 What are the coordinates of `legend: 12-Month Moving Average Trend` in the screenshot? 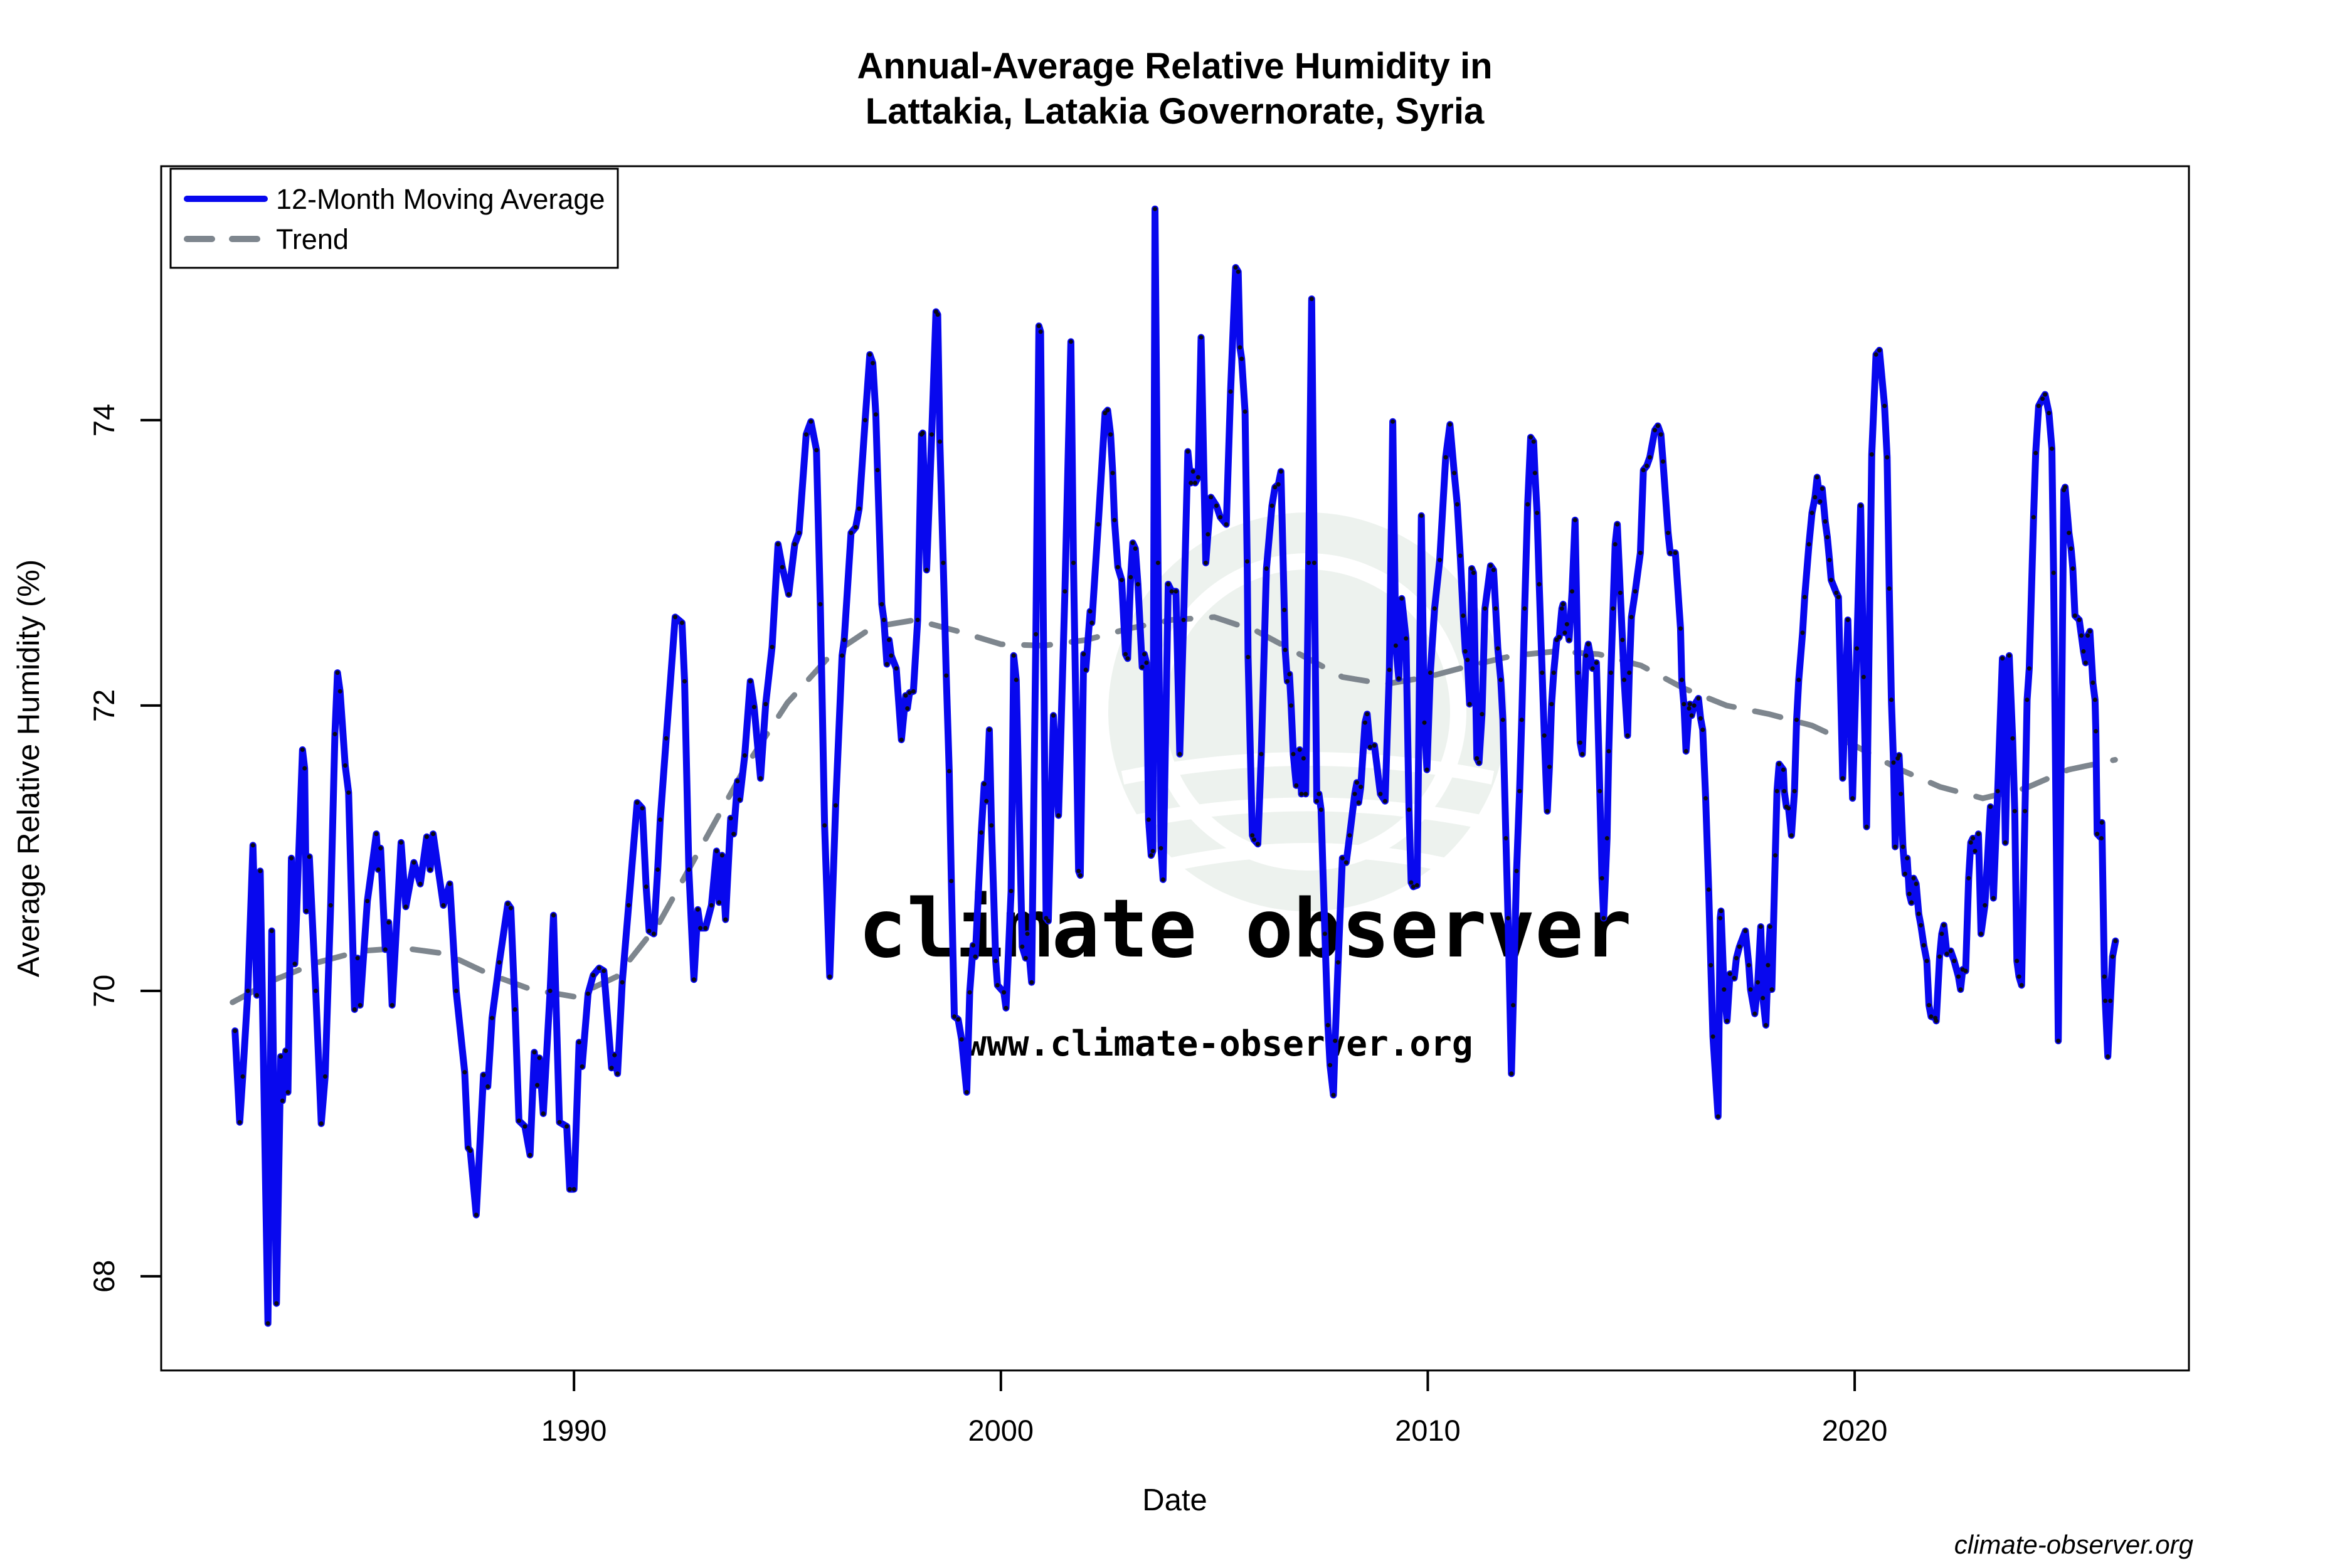 It's located at (394, 218).